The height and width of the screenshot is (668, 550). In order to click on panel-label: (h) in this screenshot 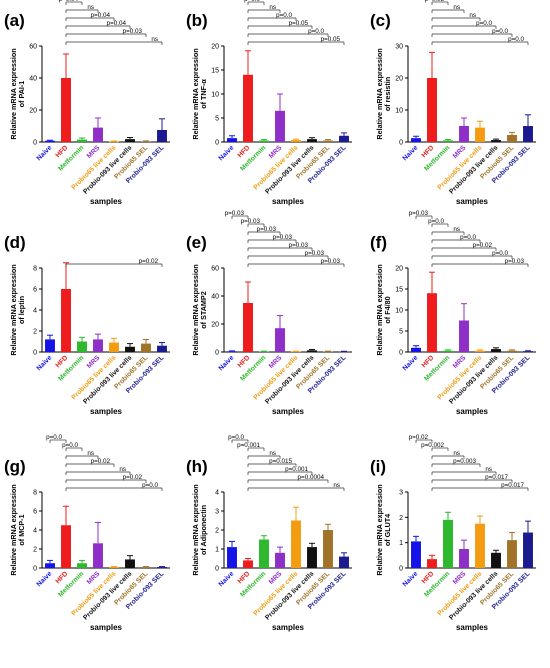, I will do `click(197, 466)`.